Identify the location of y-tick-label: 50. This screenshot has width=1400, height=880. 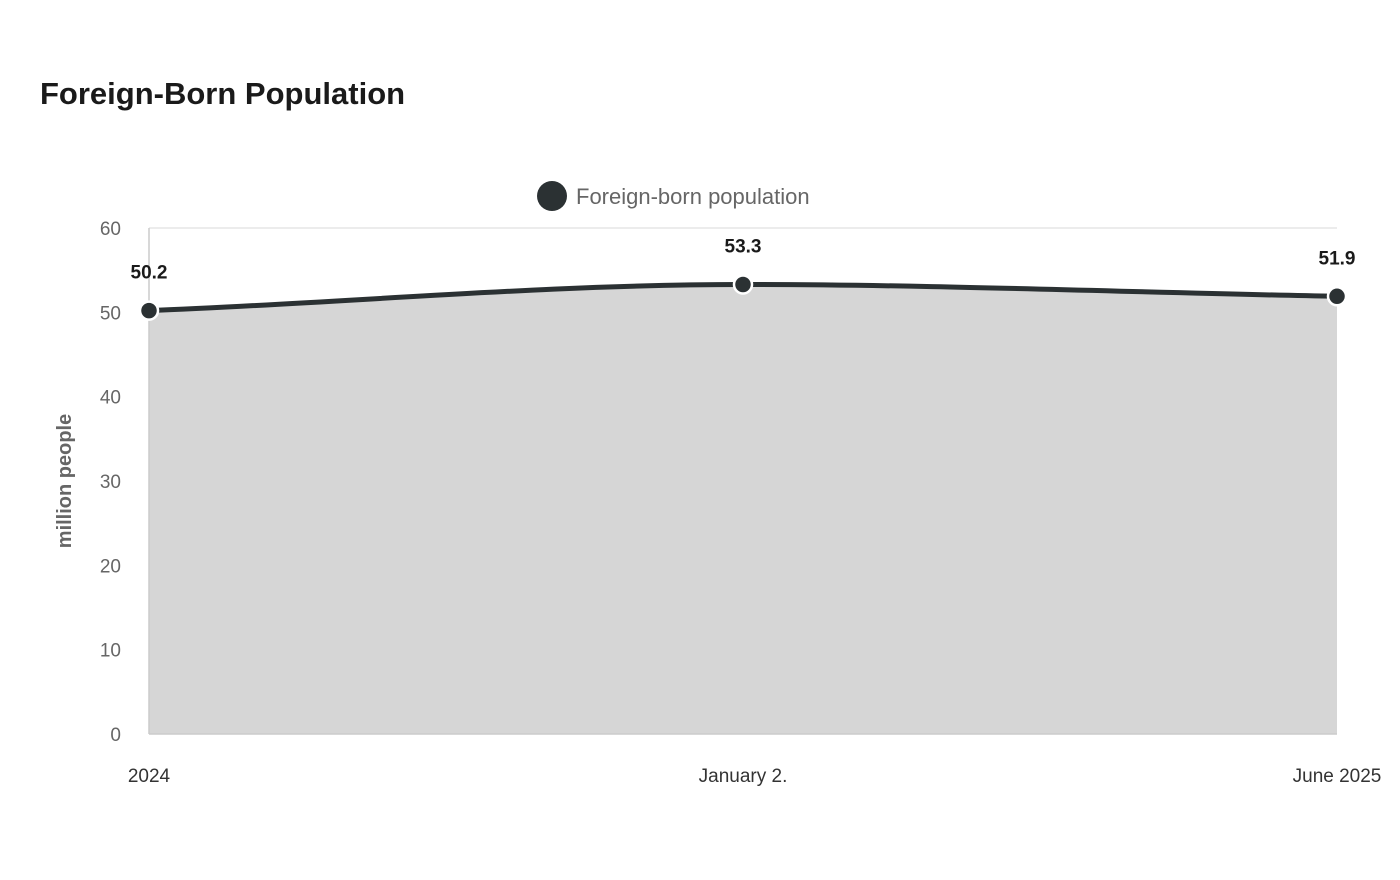
(110, 313).